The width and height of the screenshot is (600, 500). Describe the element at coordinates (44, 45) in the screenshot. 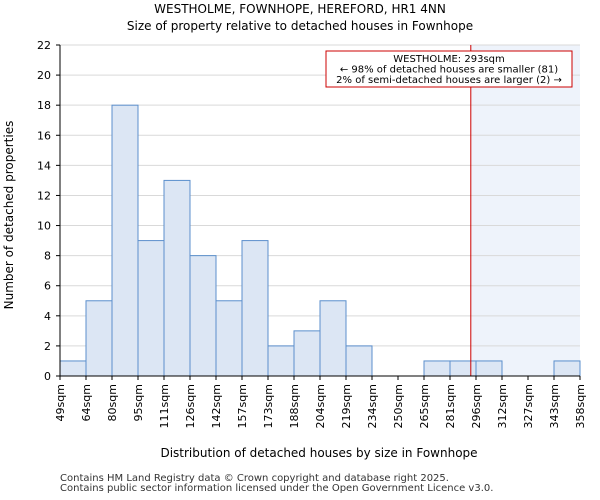

I see `y-tick-label-11: 22` at that location.